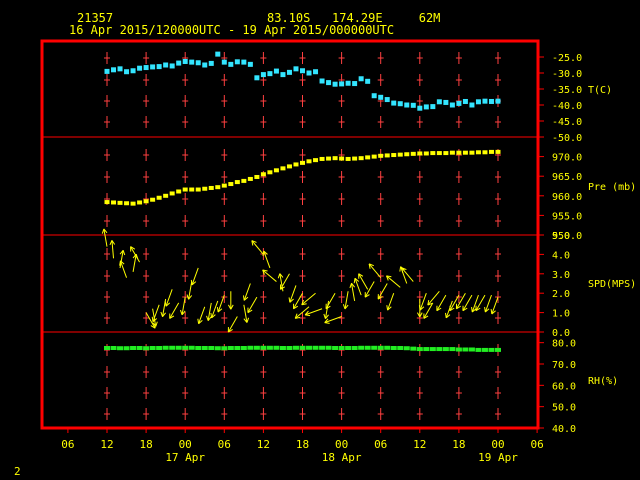 The width and height of the screenshot is (640, 480). What do you see at coordinates (17, 471) in the screenshot?
I see `page-number: 2` at bounding box center [17, 471].